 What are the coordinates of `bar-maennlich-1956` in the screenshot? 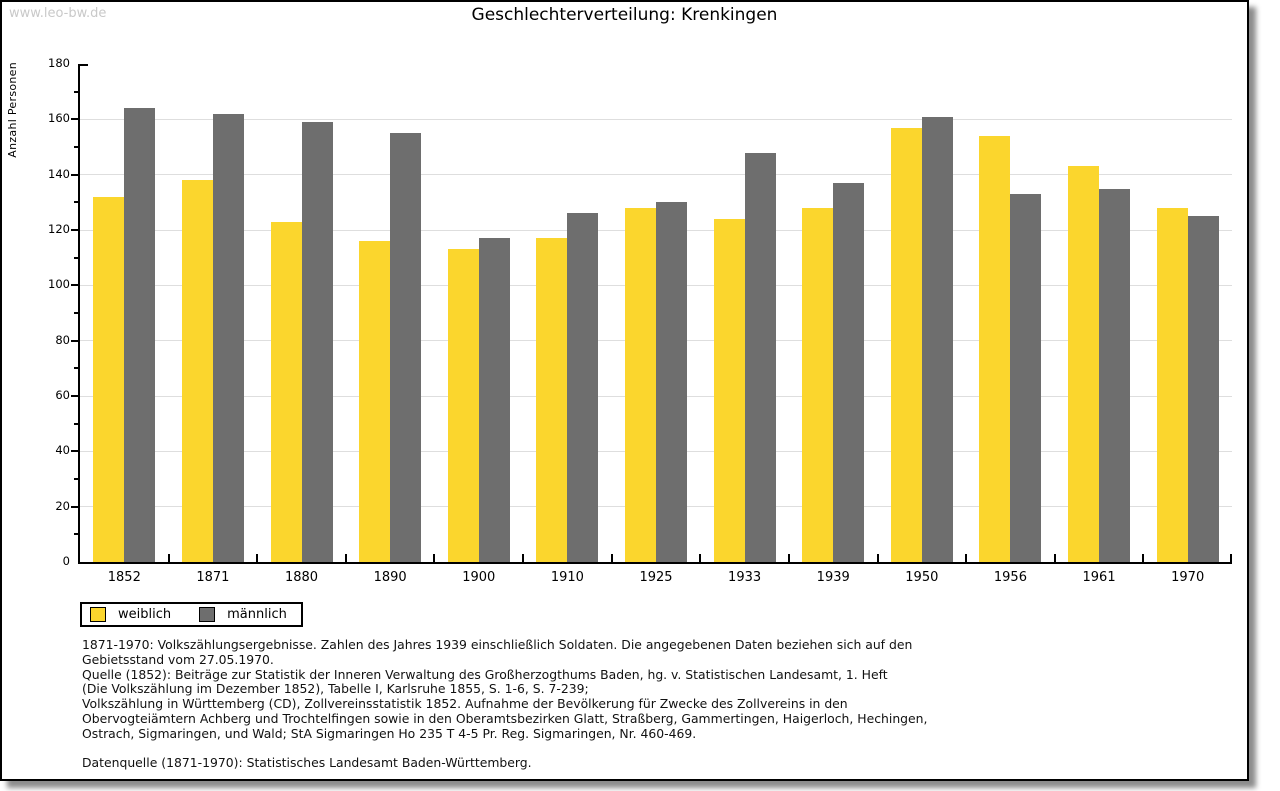 It's located at (1026, 378).